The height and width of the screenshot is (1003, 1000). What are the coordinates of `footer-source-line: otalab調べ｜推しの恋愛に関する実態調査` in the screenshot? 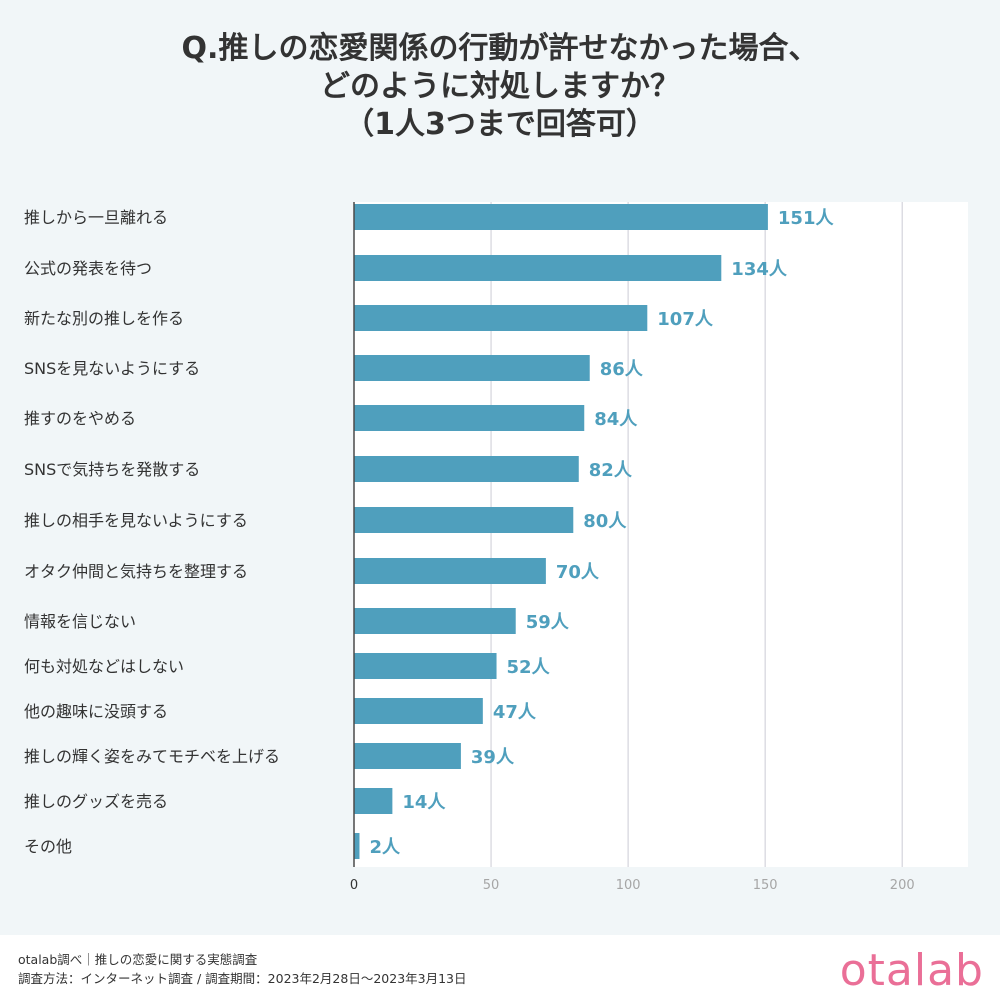 It's located at (138, 959).